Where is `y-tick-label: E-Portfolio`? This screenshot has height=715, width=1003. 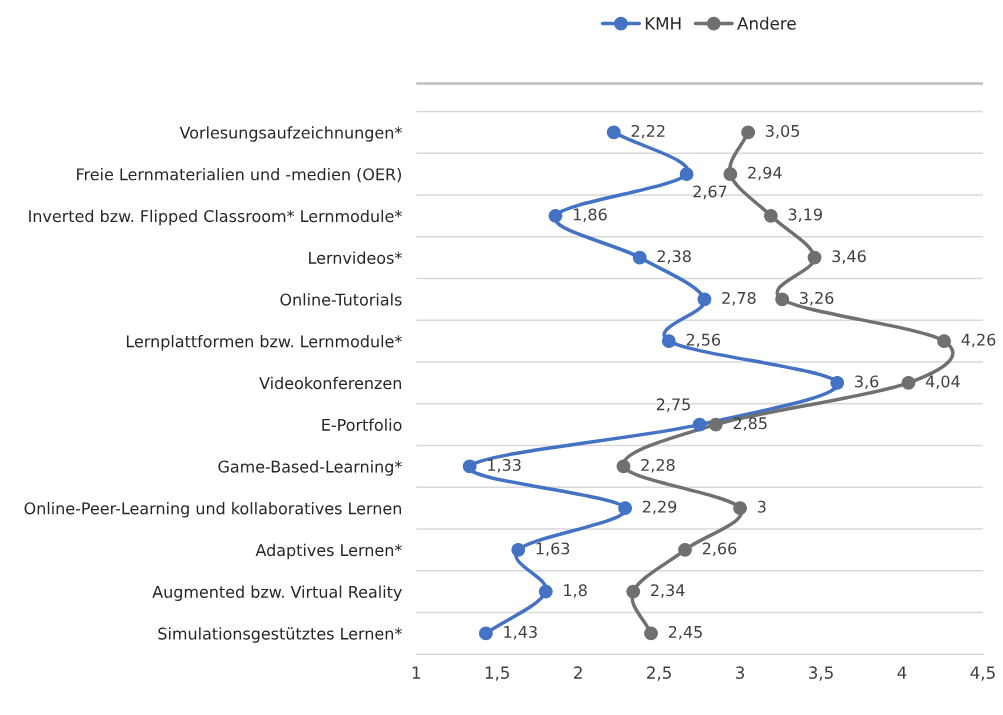
y-tick-label: E-Portfolio is located at coordinates (362, 424).